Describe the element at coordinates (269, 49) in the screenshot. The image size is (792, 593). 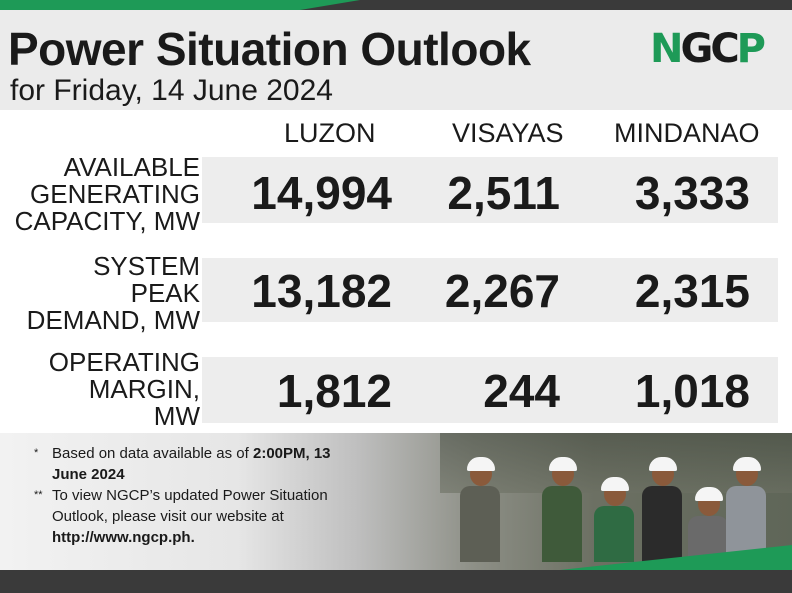
I see `page-title: Power Situation Outlook` at that location.